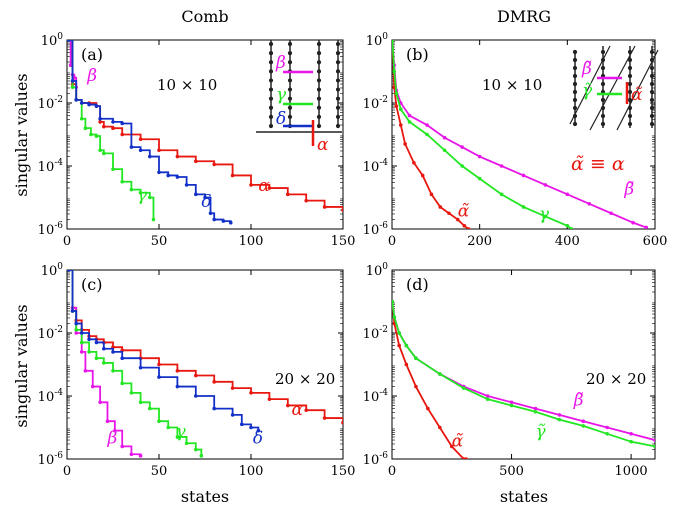  Describe the element at coordinates (52, 40) in the screenshot. I see `y-tick-label: 10⁰` at that location.